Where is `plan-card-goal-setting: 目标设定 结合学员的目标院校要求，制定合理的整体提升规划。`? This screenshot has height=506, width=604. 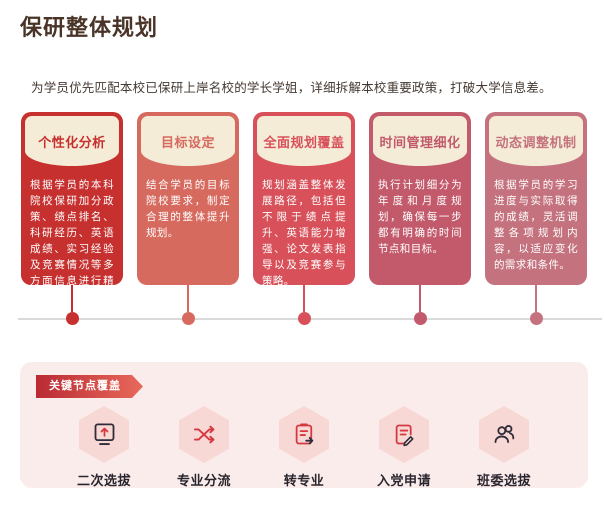
plan-card-goal-setting: 目标设定 结合学员的目标院校要求，制定合理的整体提升规划。 is located at coordinates (188, 198).